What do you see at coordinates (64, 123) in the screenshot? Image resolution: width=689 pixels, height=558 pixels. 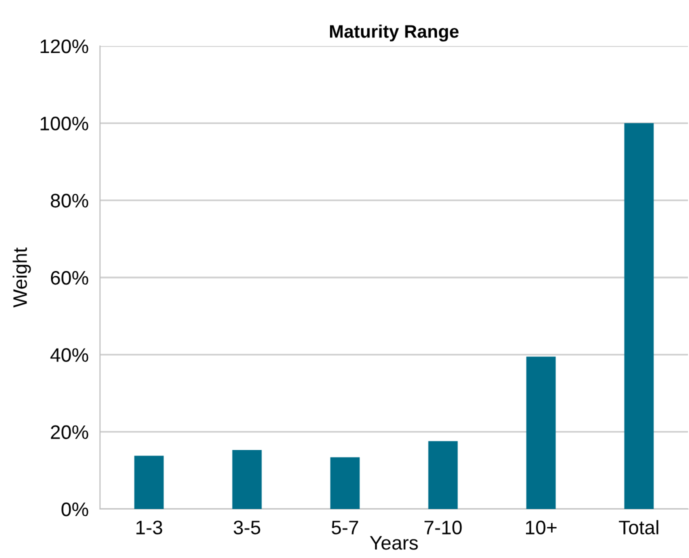 I see `y-tick-label: 100%` at bounding box center [64, 123].